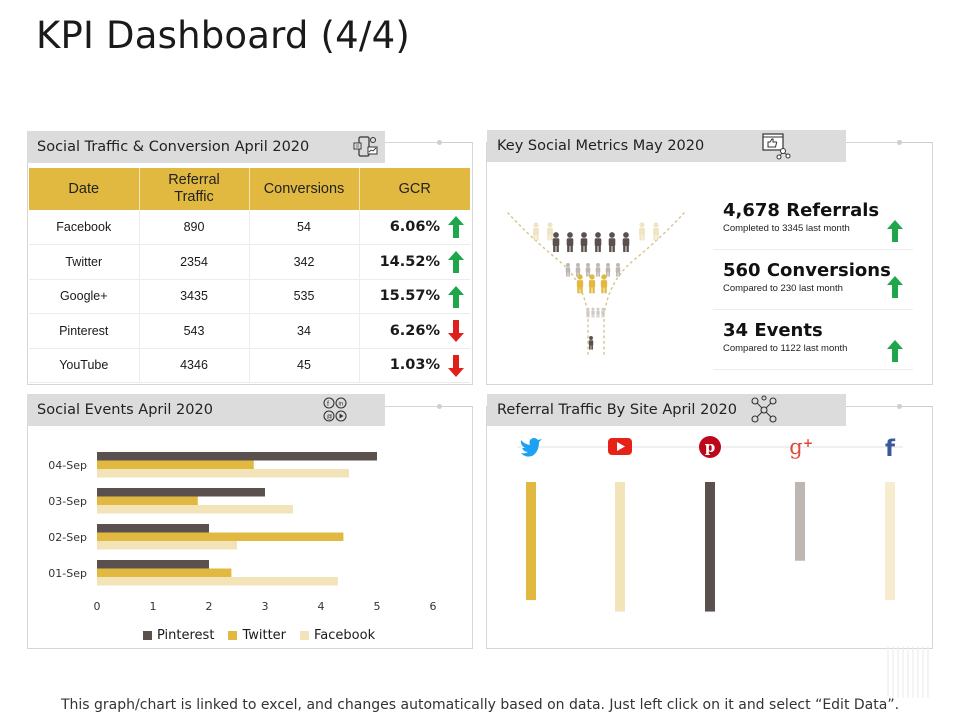 The height and width of the screenshot is (720, 960). Describe the element at coordinates (908, 672) in the screenshot. I see `decorative-stripes` at that location.